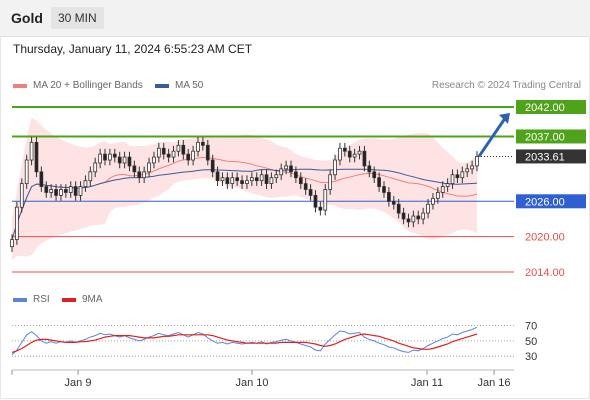 Image resolution: width=590 pixels, height=400 pixels. What do you see at coordinates (92, 299) in the screenshot?
I see `rsi-ma-label: 9MA` at bounding box center [92, 299].